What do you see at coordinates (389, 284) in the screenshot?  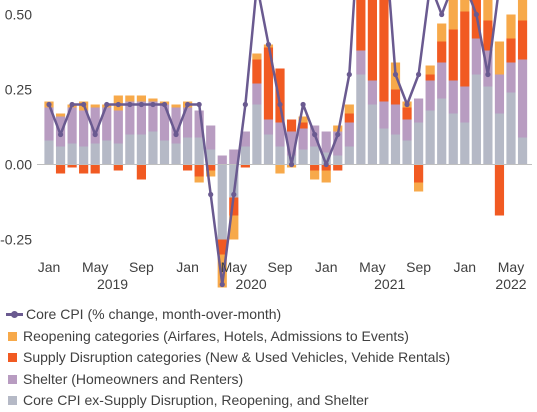 I see `x-year-label: 2021` at bounding box center [389, 284].